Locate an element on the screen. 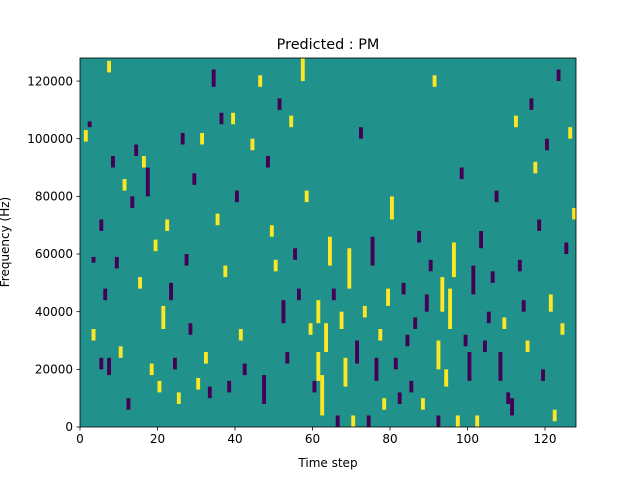 The width and height of the screenshot is (640, 480). y-axis-label: Frequency (Hz) is located at coordinates (6, 242).